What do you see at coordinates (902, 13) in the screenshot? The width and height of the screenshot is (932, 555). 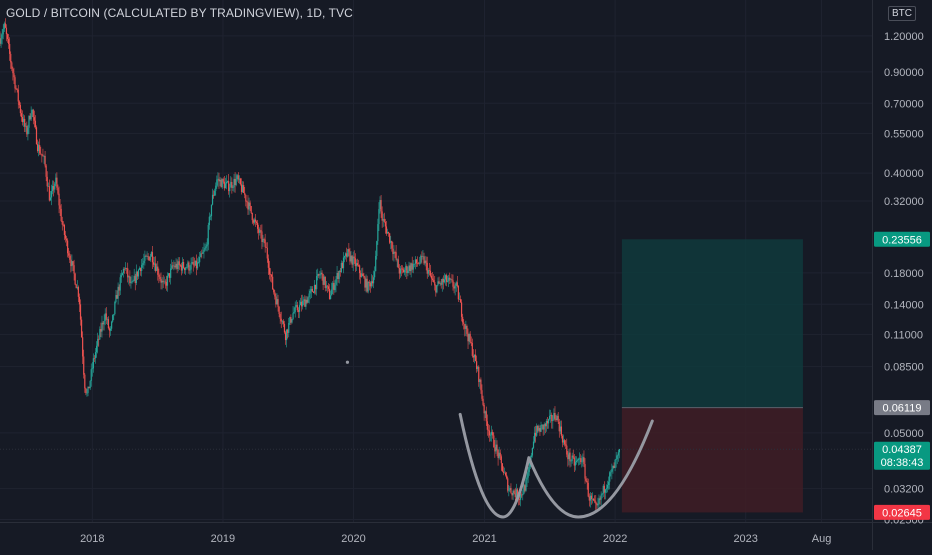 I see `currency-unit-badge: BTC` at bounding box center [902, 13].